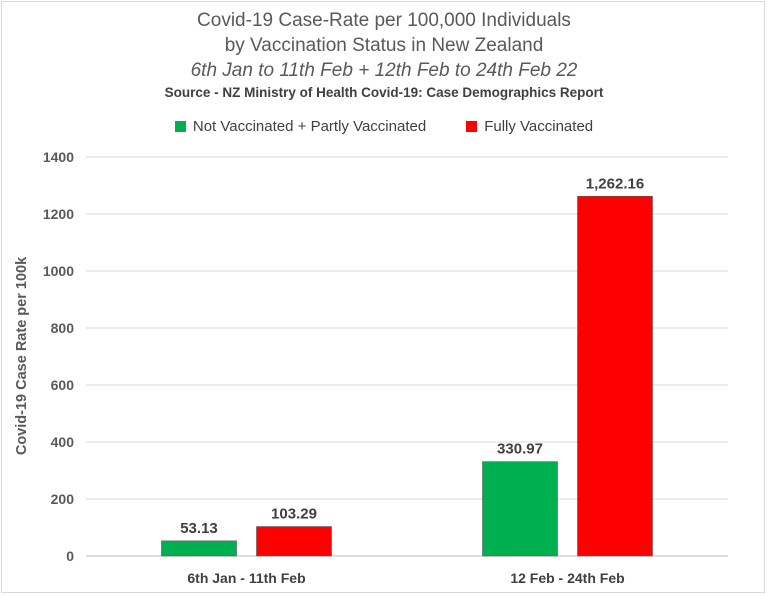 The image size is (768, 596). Describe the element at coordinates (58, 271) in the screenshot. I see `y-tick-label-1000: 1000` at that location.